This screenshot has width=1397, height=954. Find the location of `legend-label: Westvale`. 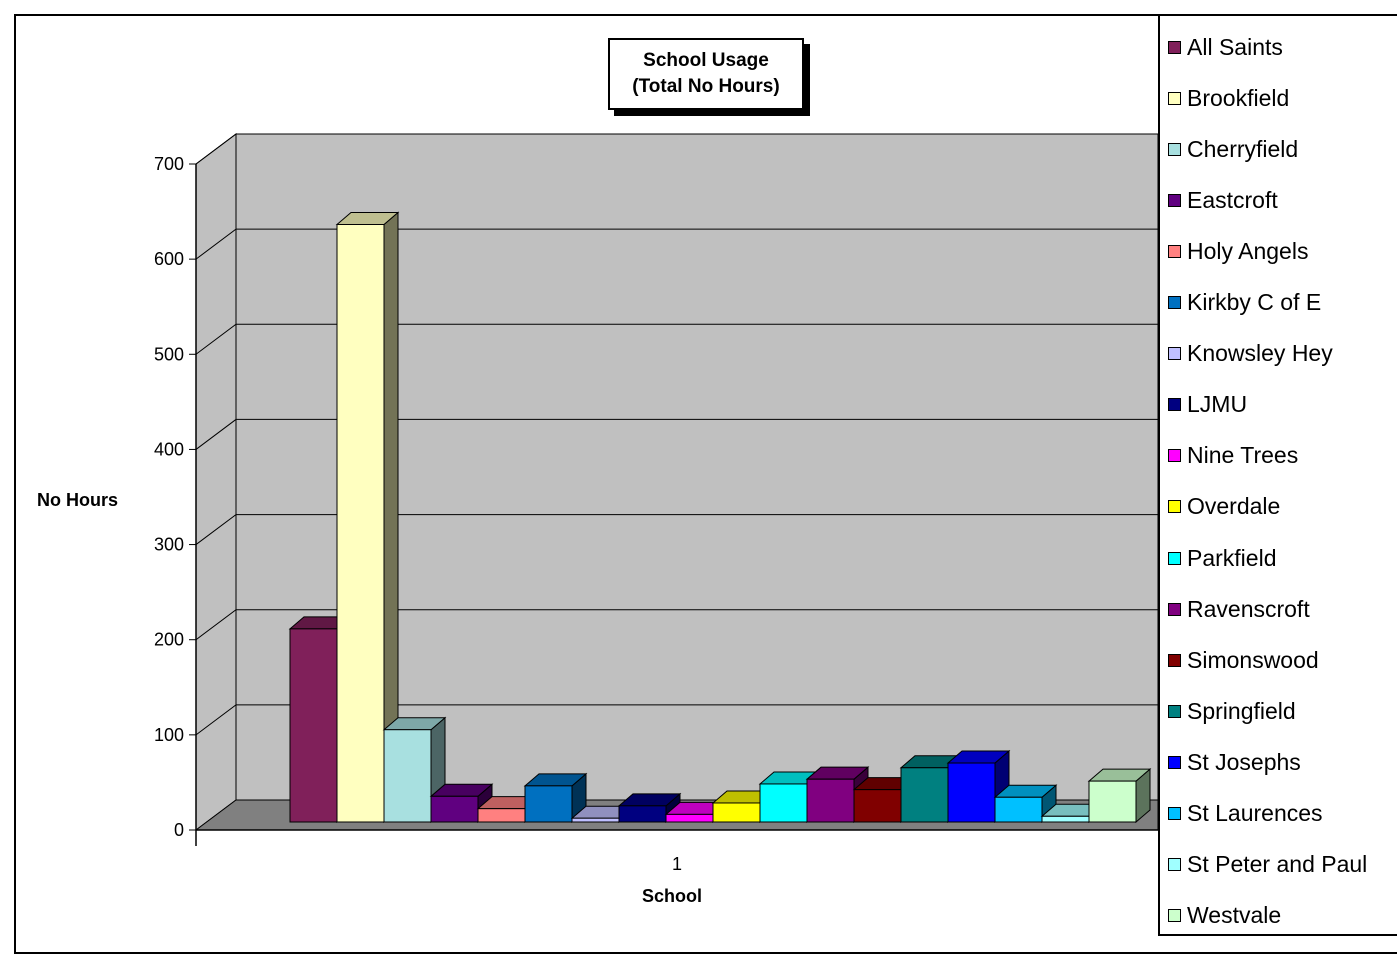

legend-label: Westvale is located at coordinates (1234, 915).